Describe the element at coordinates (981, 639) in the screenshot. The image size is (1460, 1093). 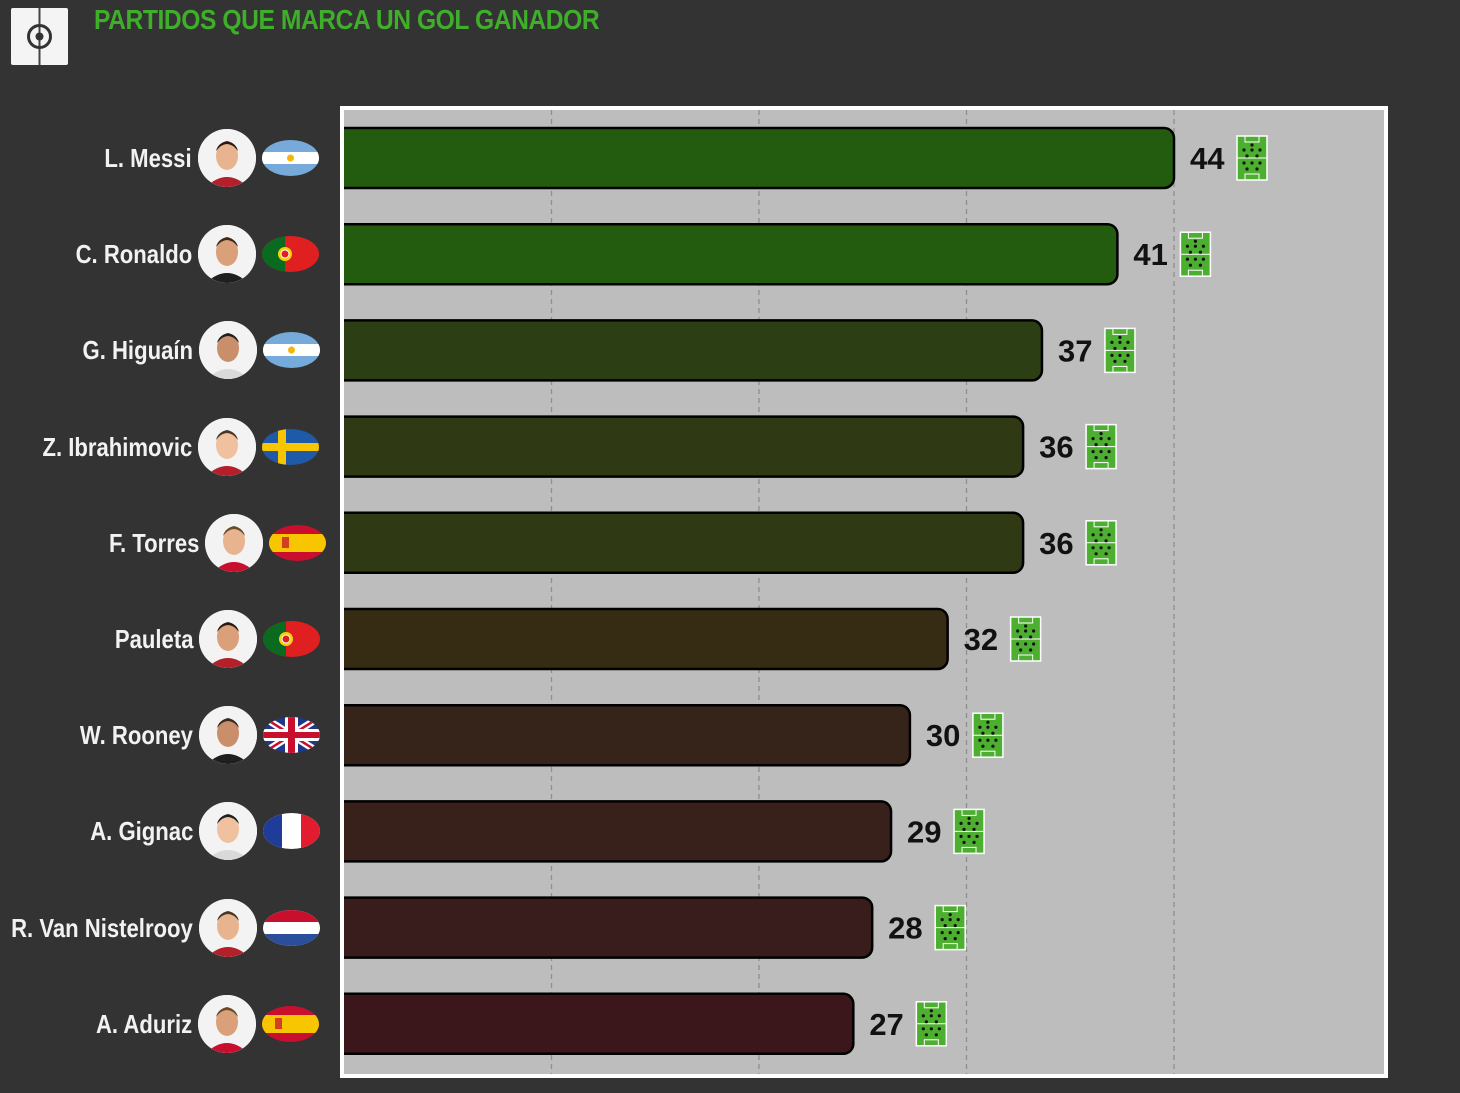
I see `value-label: 32` at that location.